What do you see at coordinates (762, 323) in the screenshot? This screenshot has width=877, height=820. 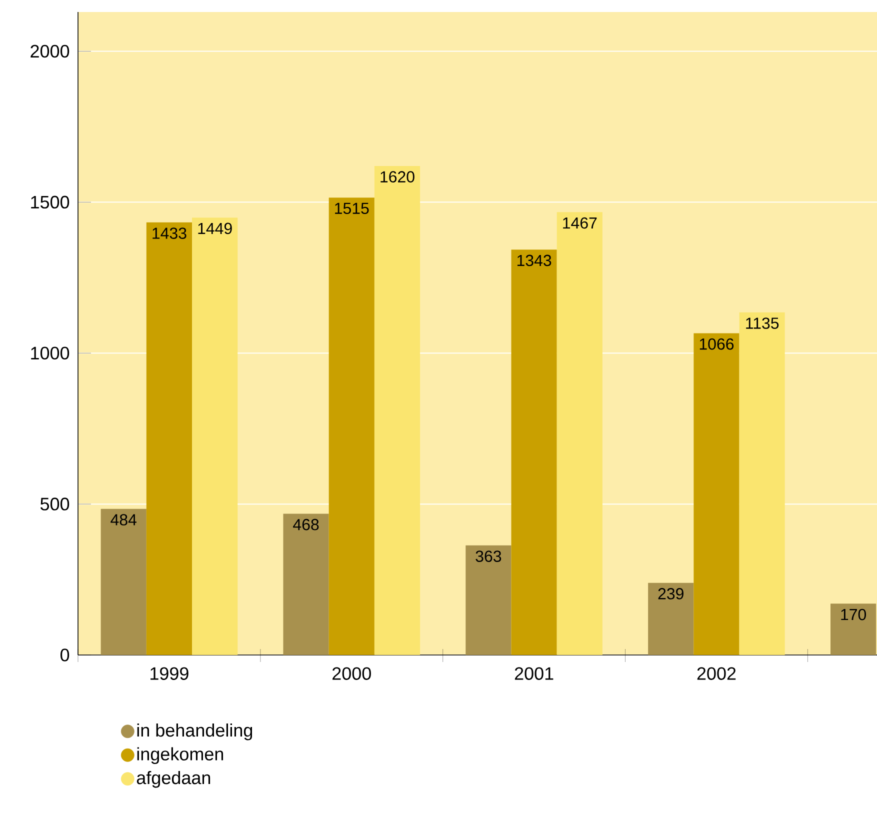 I see `data-label: 1135` at bounding box center [762, 323].